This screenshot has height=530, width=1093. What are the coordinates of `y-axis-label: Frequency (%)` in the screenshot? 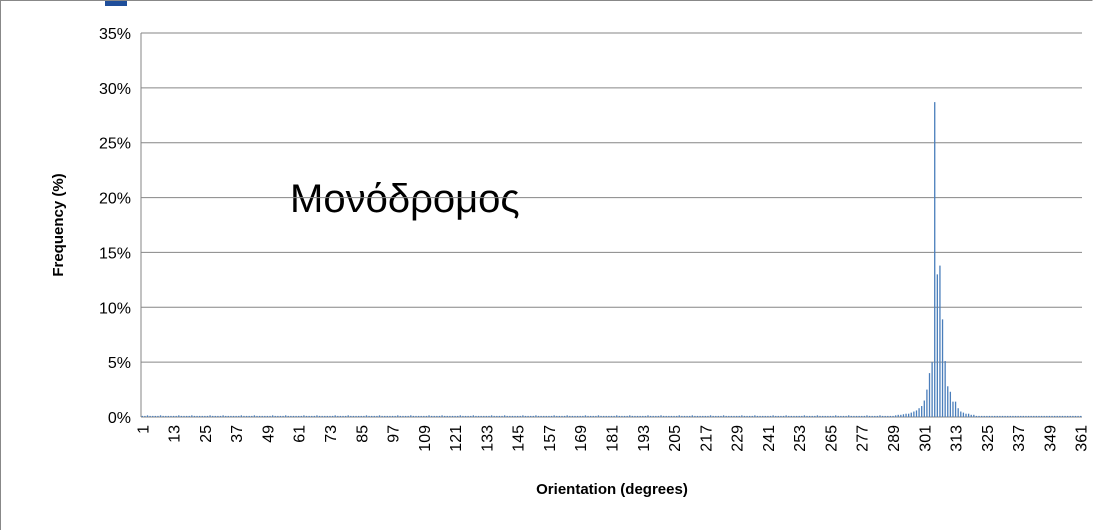 It's located at (58, 224).